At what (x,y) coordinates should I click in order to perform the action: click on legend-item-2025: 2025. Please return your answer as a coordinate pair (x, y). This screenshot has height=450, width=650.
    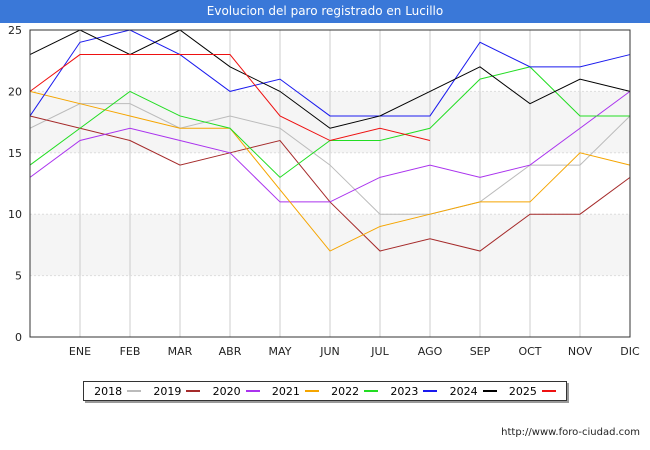
    Looking at the image, I should click on (532, 391).